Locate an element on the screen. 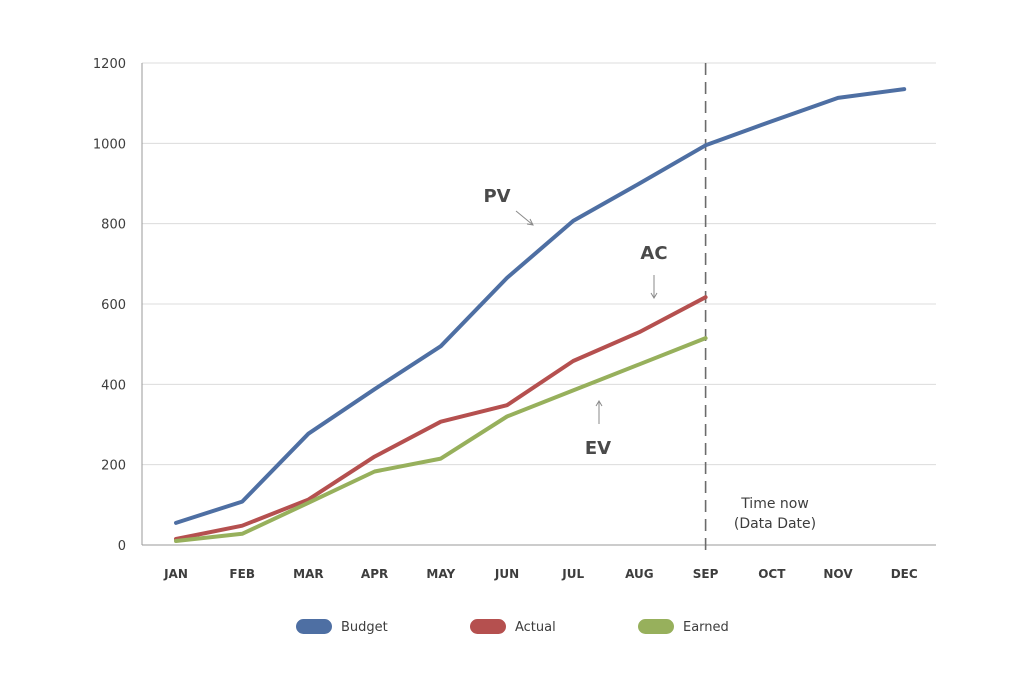 Image resolution: width=1024 pixels, height=688 pixels. data-date-marker: Time now (Data Date) is located at coordinates (760, 309).